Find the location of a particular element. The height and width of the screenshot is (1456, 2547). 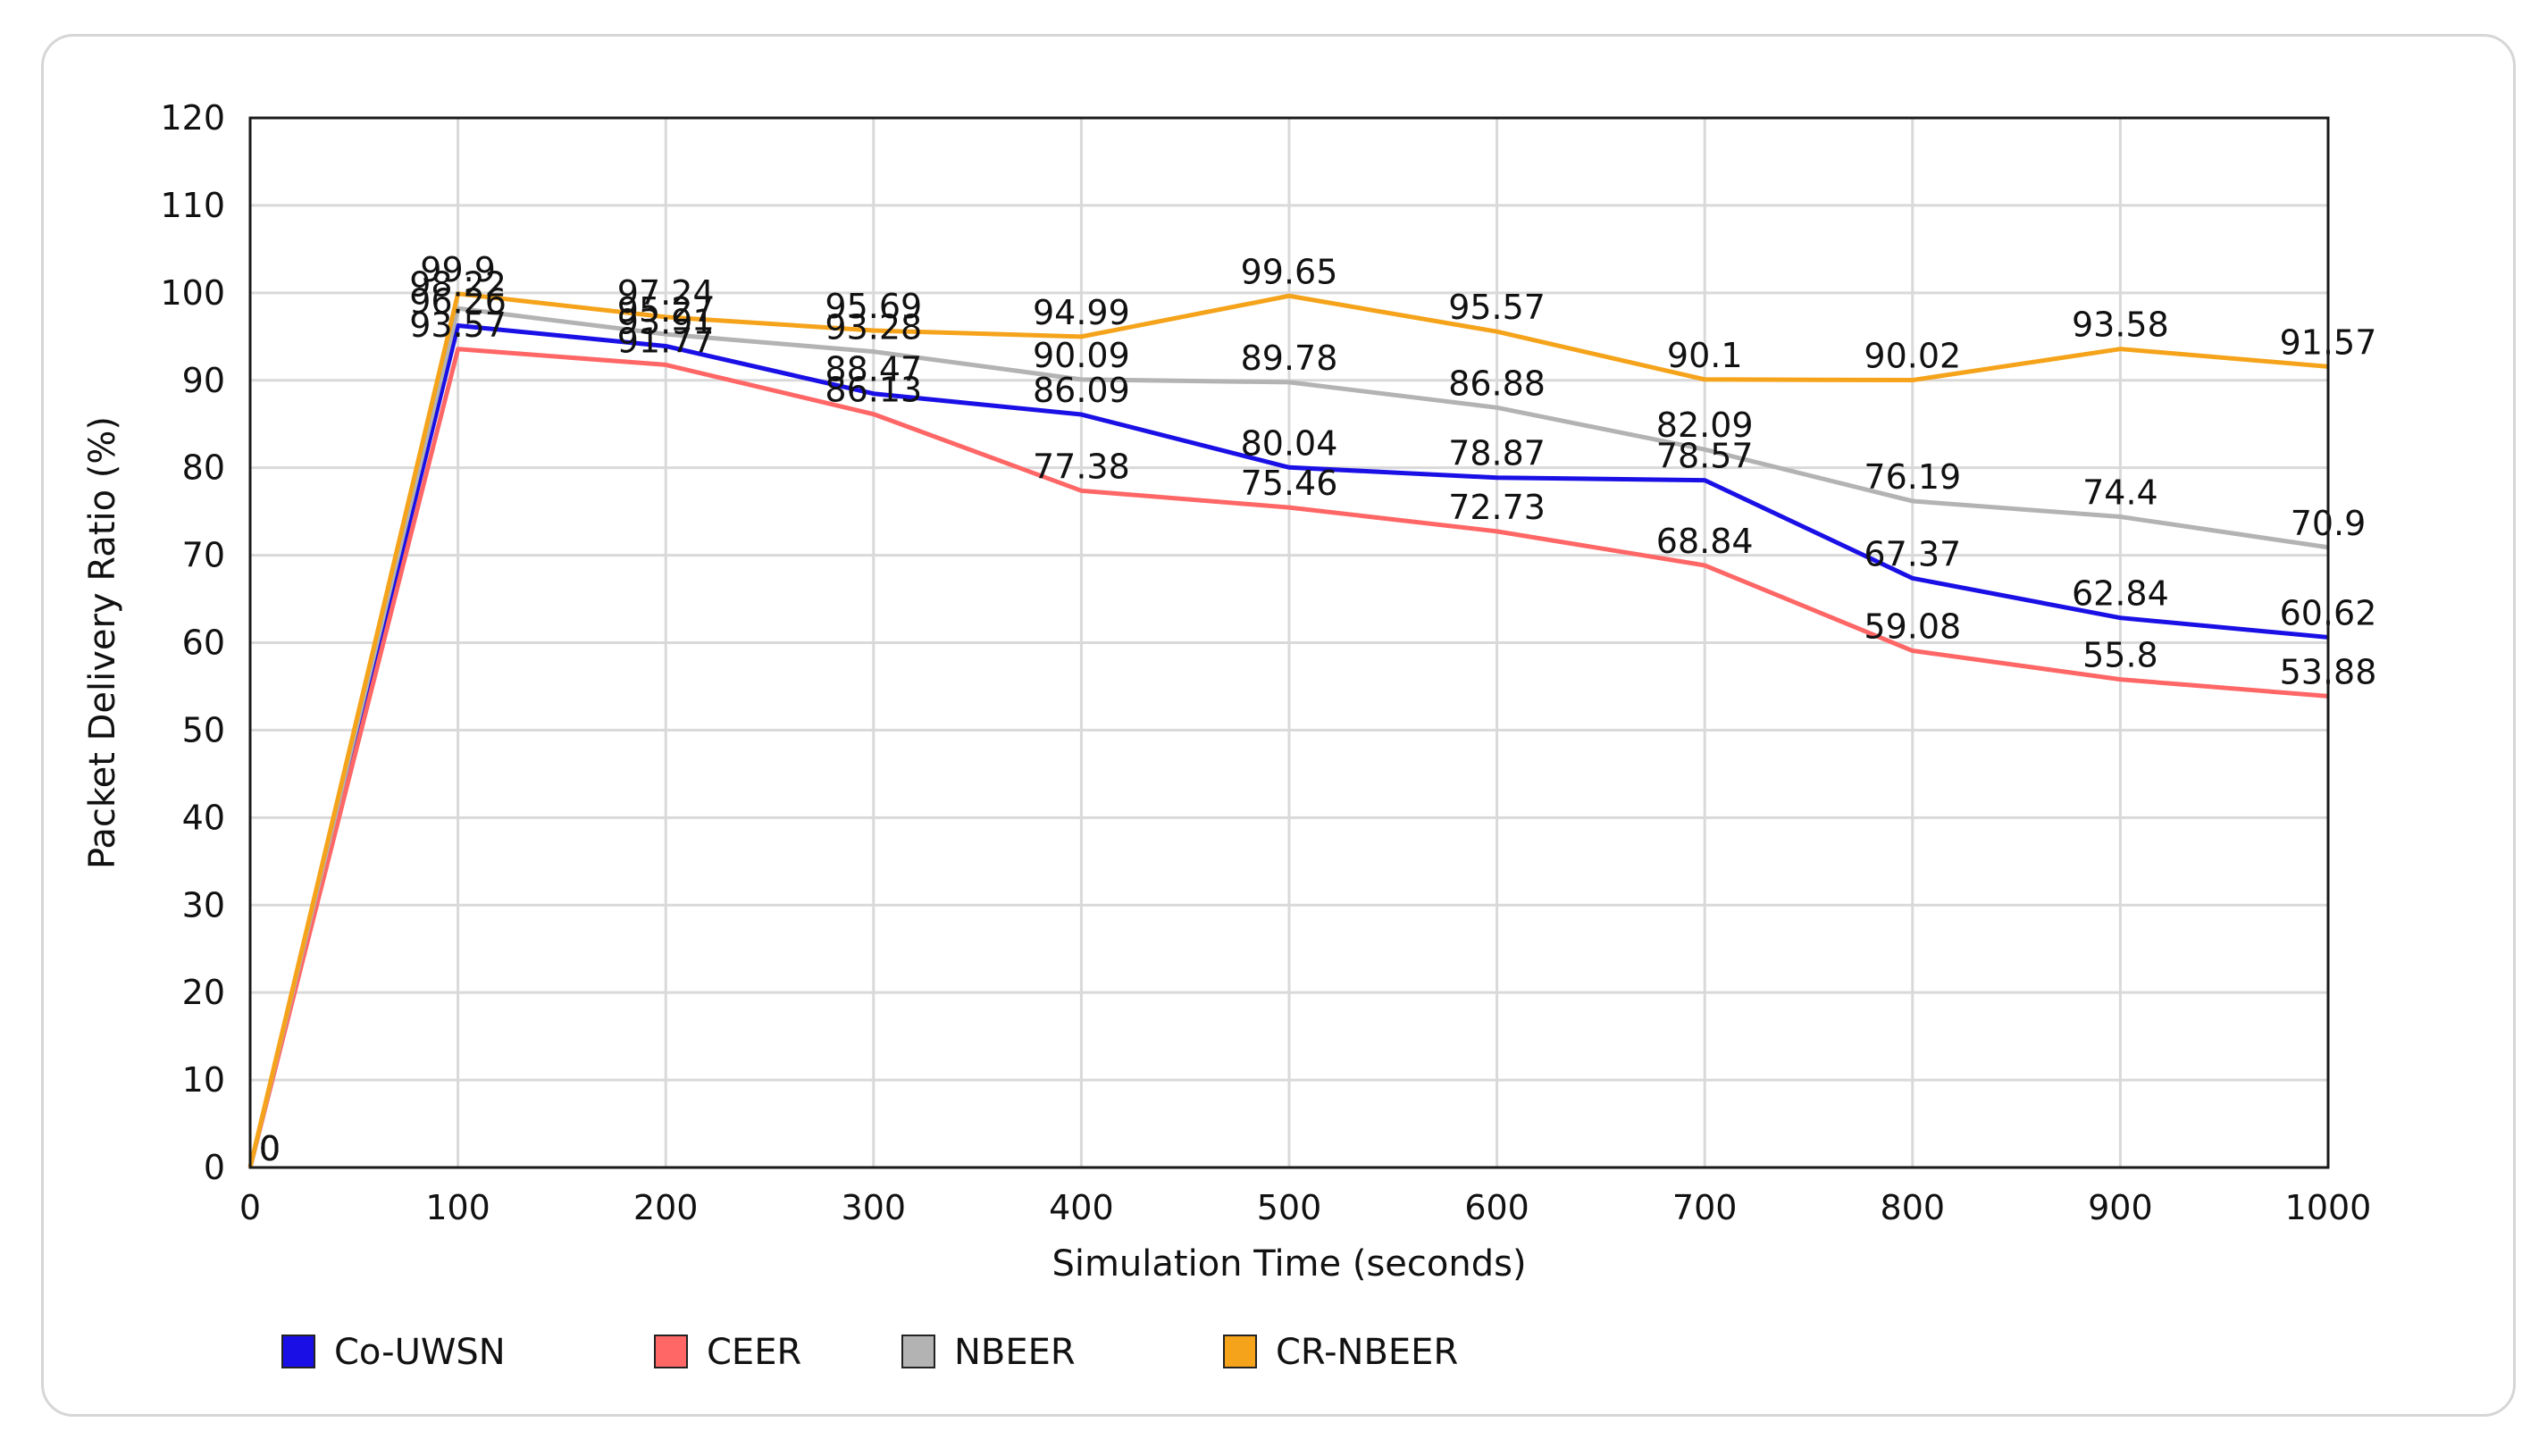

data-label: 90.09 is located at coordinates (1081, 355).